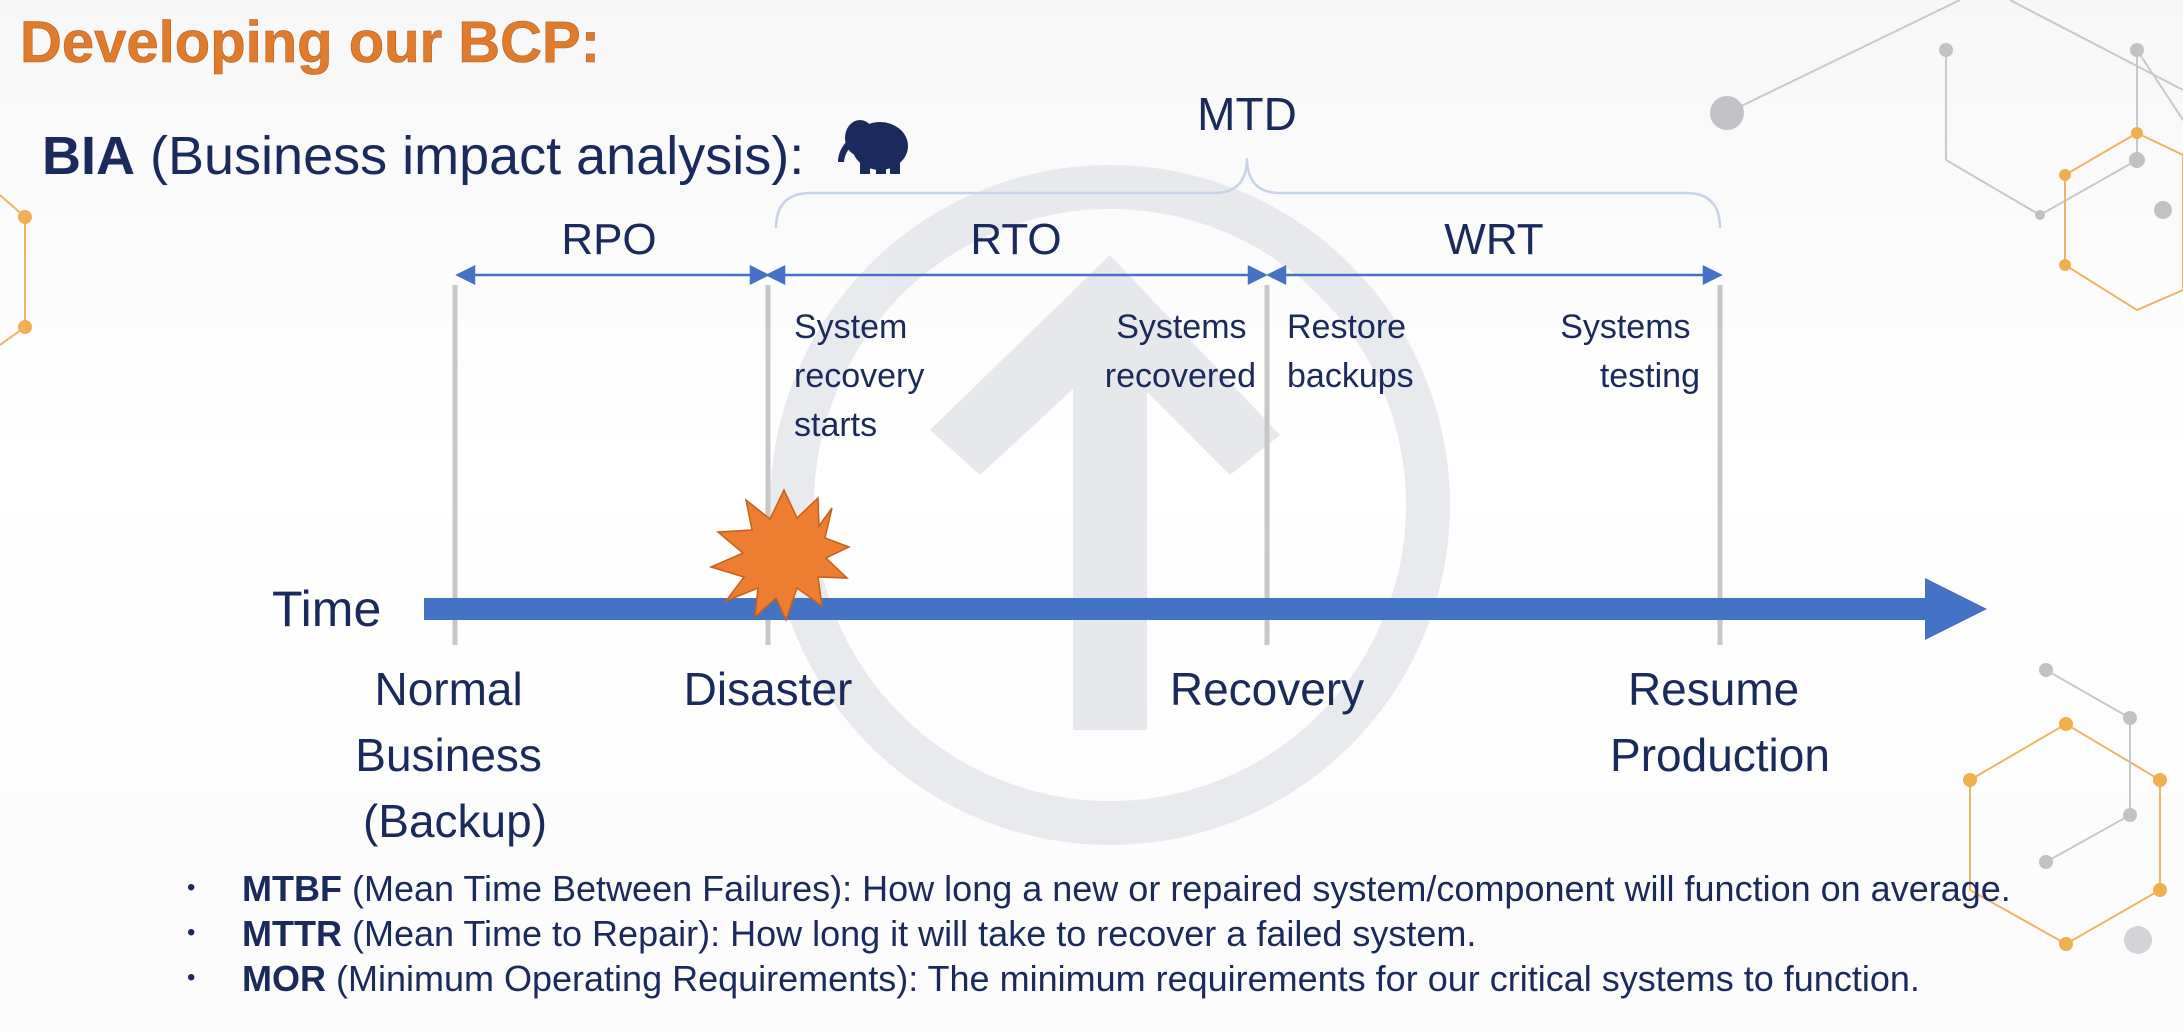  What do you see at coordinates (326, 609) in the screenshot?
I see `time-label: Time` at bounding box center [326, 609].